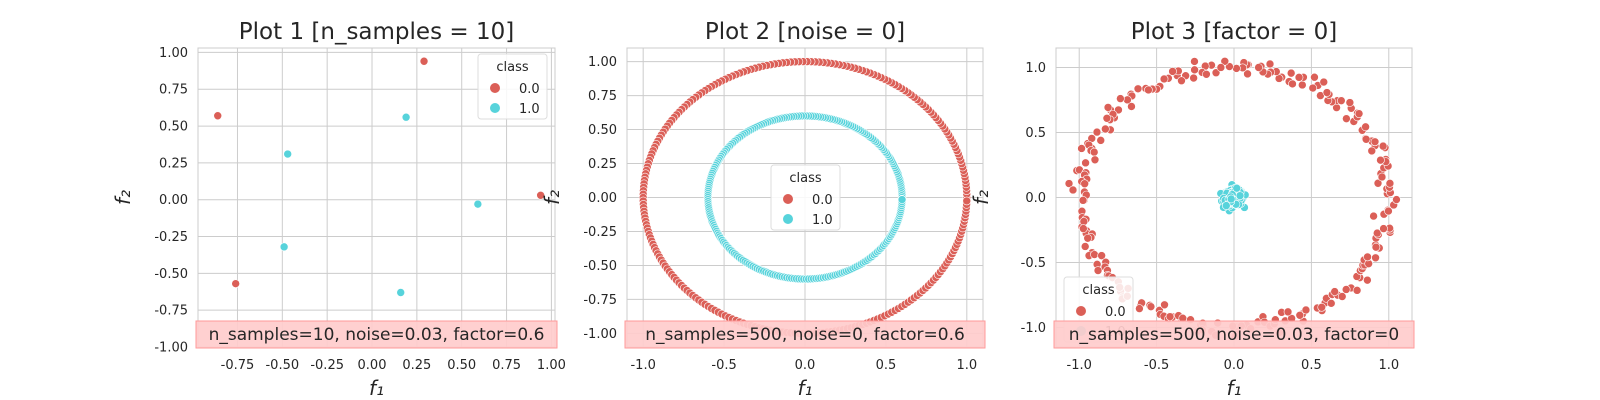  I want to click on legend-label: 0.0, so click(1115, 312).